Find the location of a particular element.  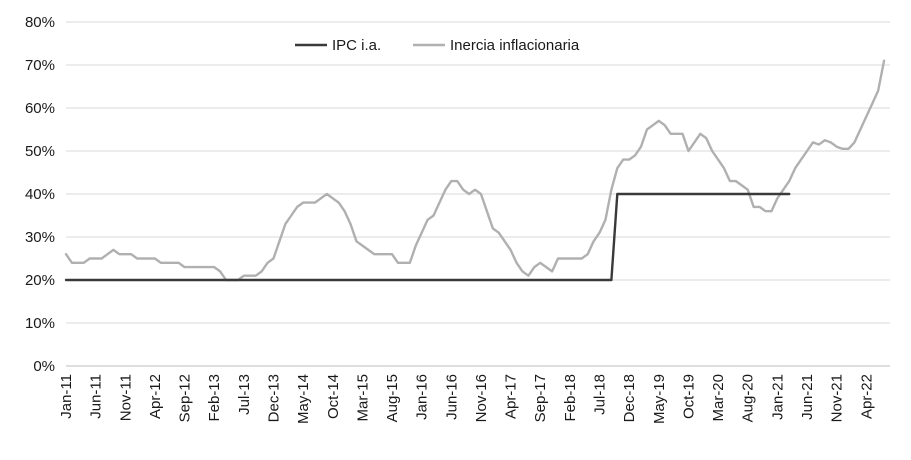

y-tick-label: 40% is located at coordinates (40, 194).